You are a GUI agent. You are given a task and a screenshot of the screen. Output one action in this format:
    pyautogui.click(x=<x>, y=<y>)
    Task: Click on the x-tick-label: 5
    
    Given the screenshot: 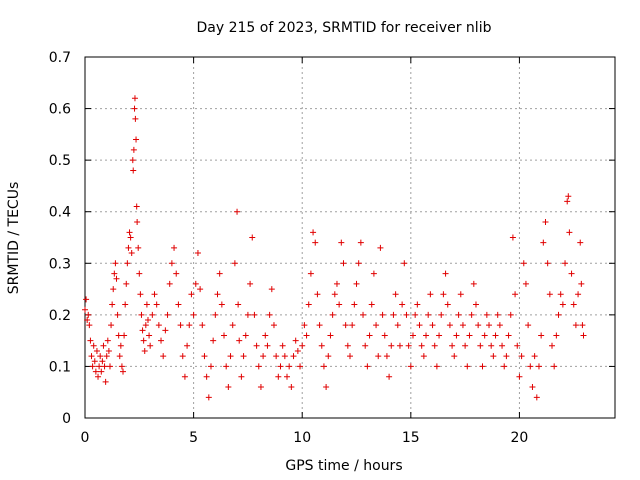 What is the action you would take?
    pyautogui.click(x=193, y=438)
    